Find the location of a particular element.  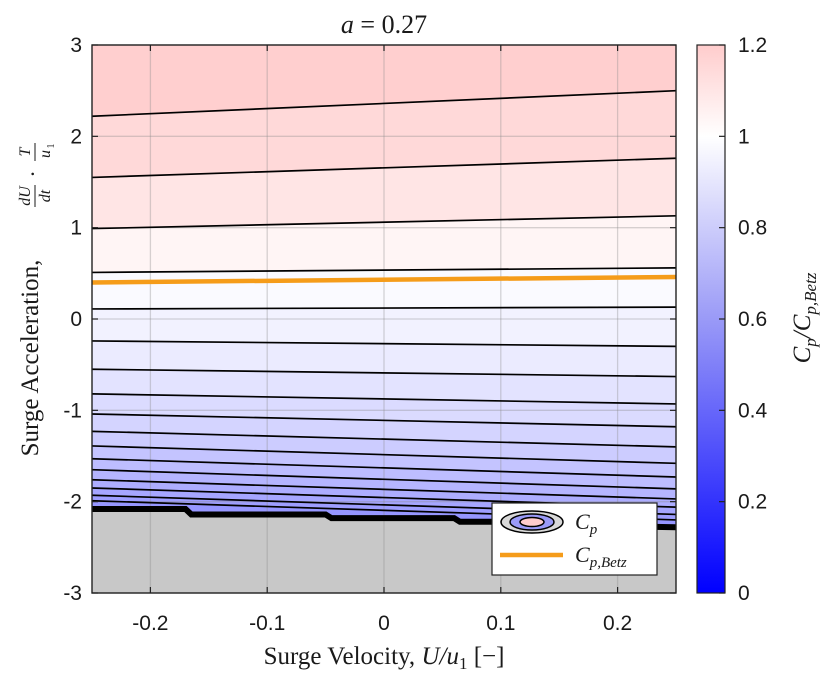

chart-title: a = 0.27 is located at coordinates (384, 24).